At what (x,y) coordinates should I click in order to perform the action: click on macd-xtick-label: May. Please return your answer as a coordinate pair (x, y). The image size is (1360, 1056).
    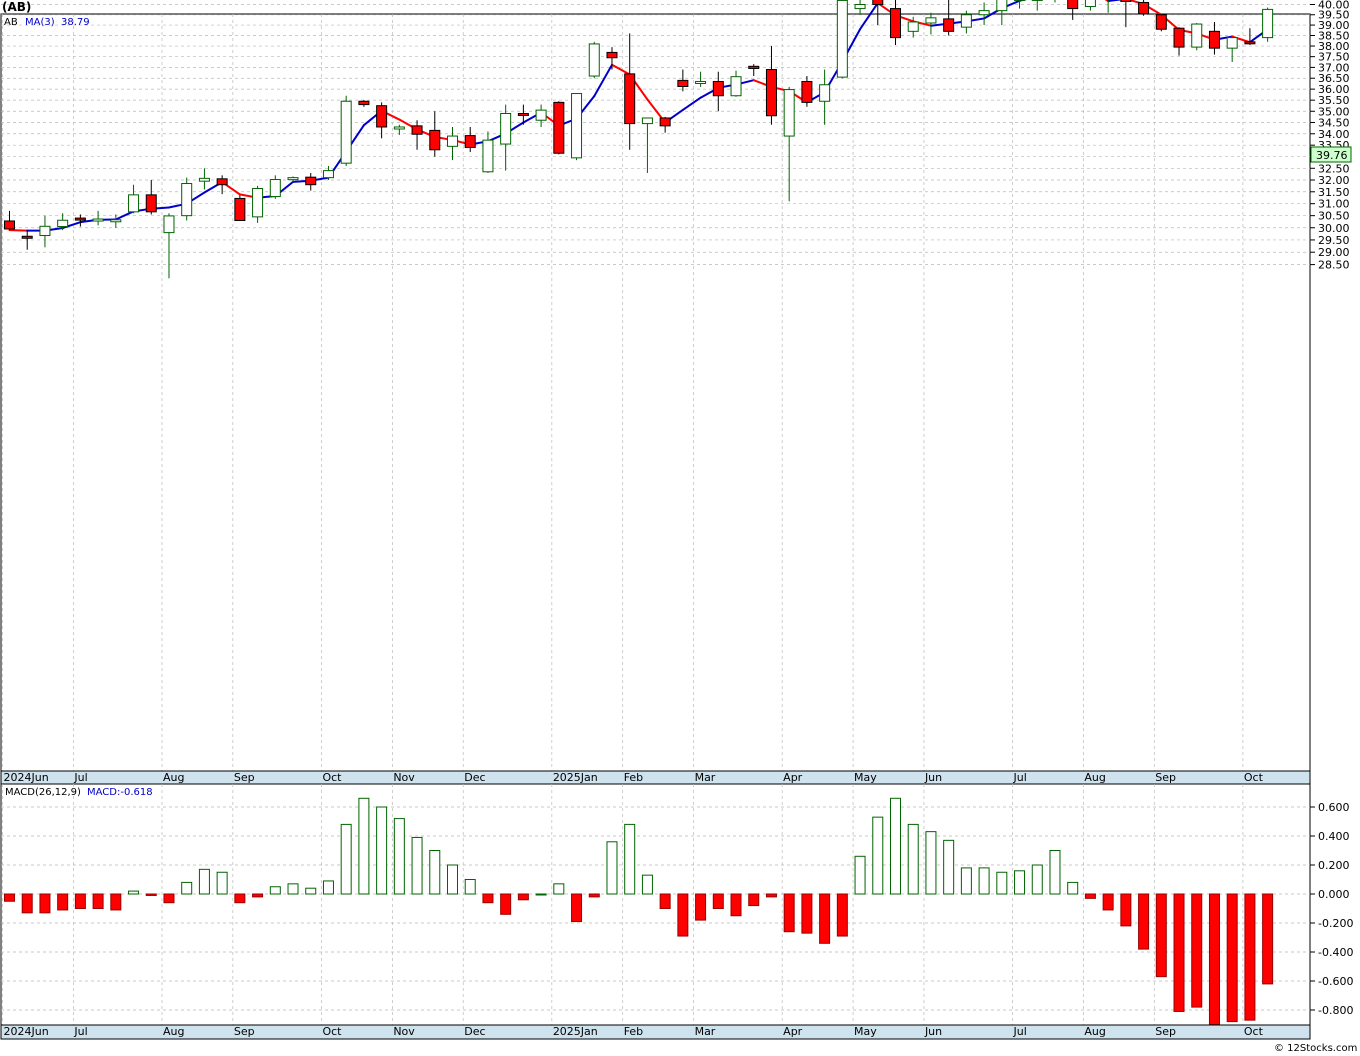
    Looking at the image, I should click on (865, 1031).